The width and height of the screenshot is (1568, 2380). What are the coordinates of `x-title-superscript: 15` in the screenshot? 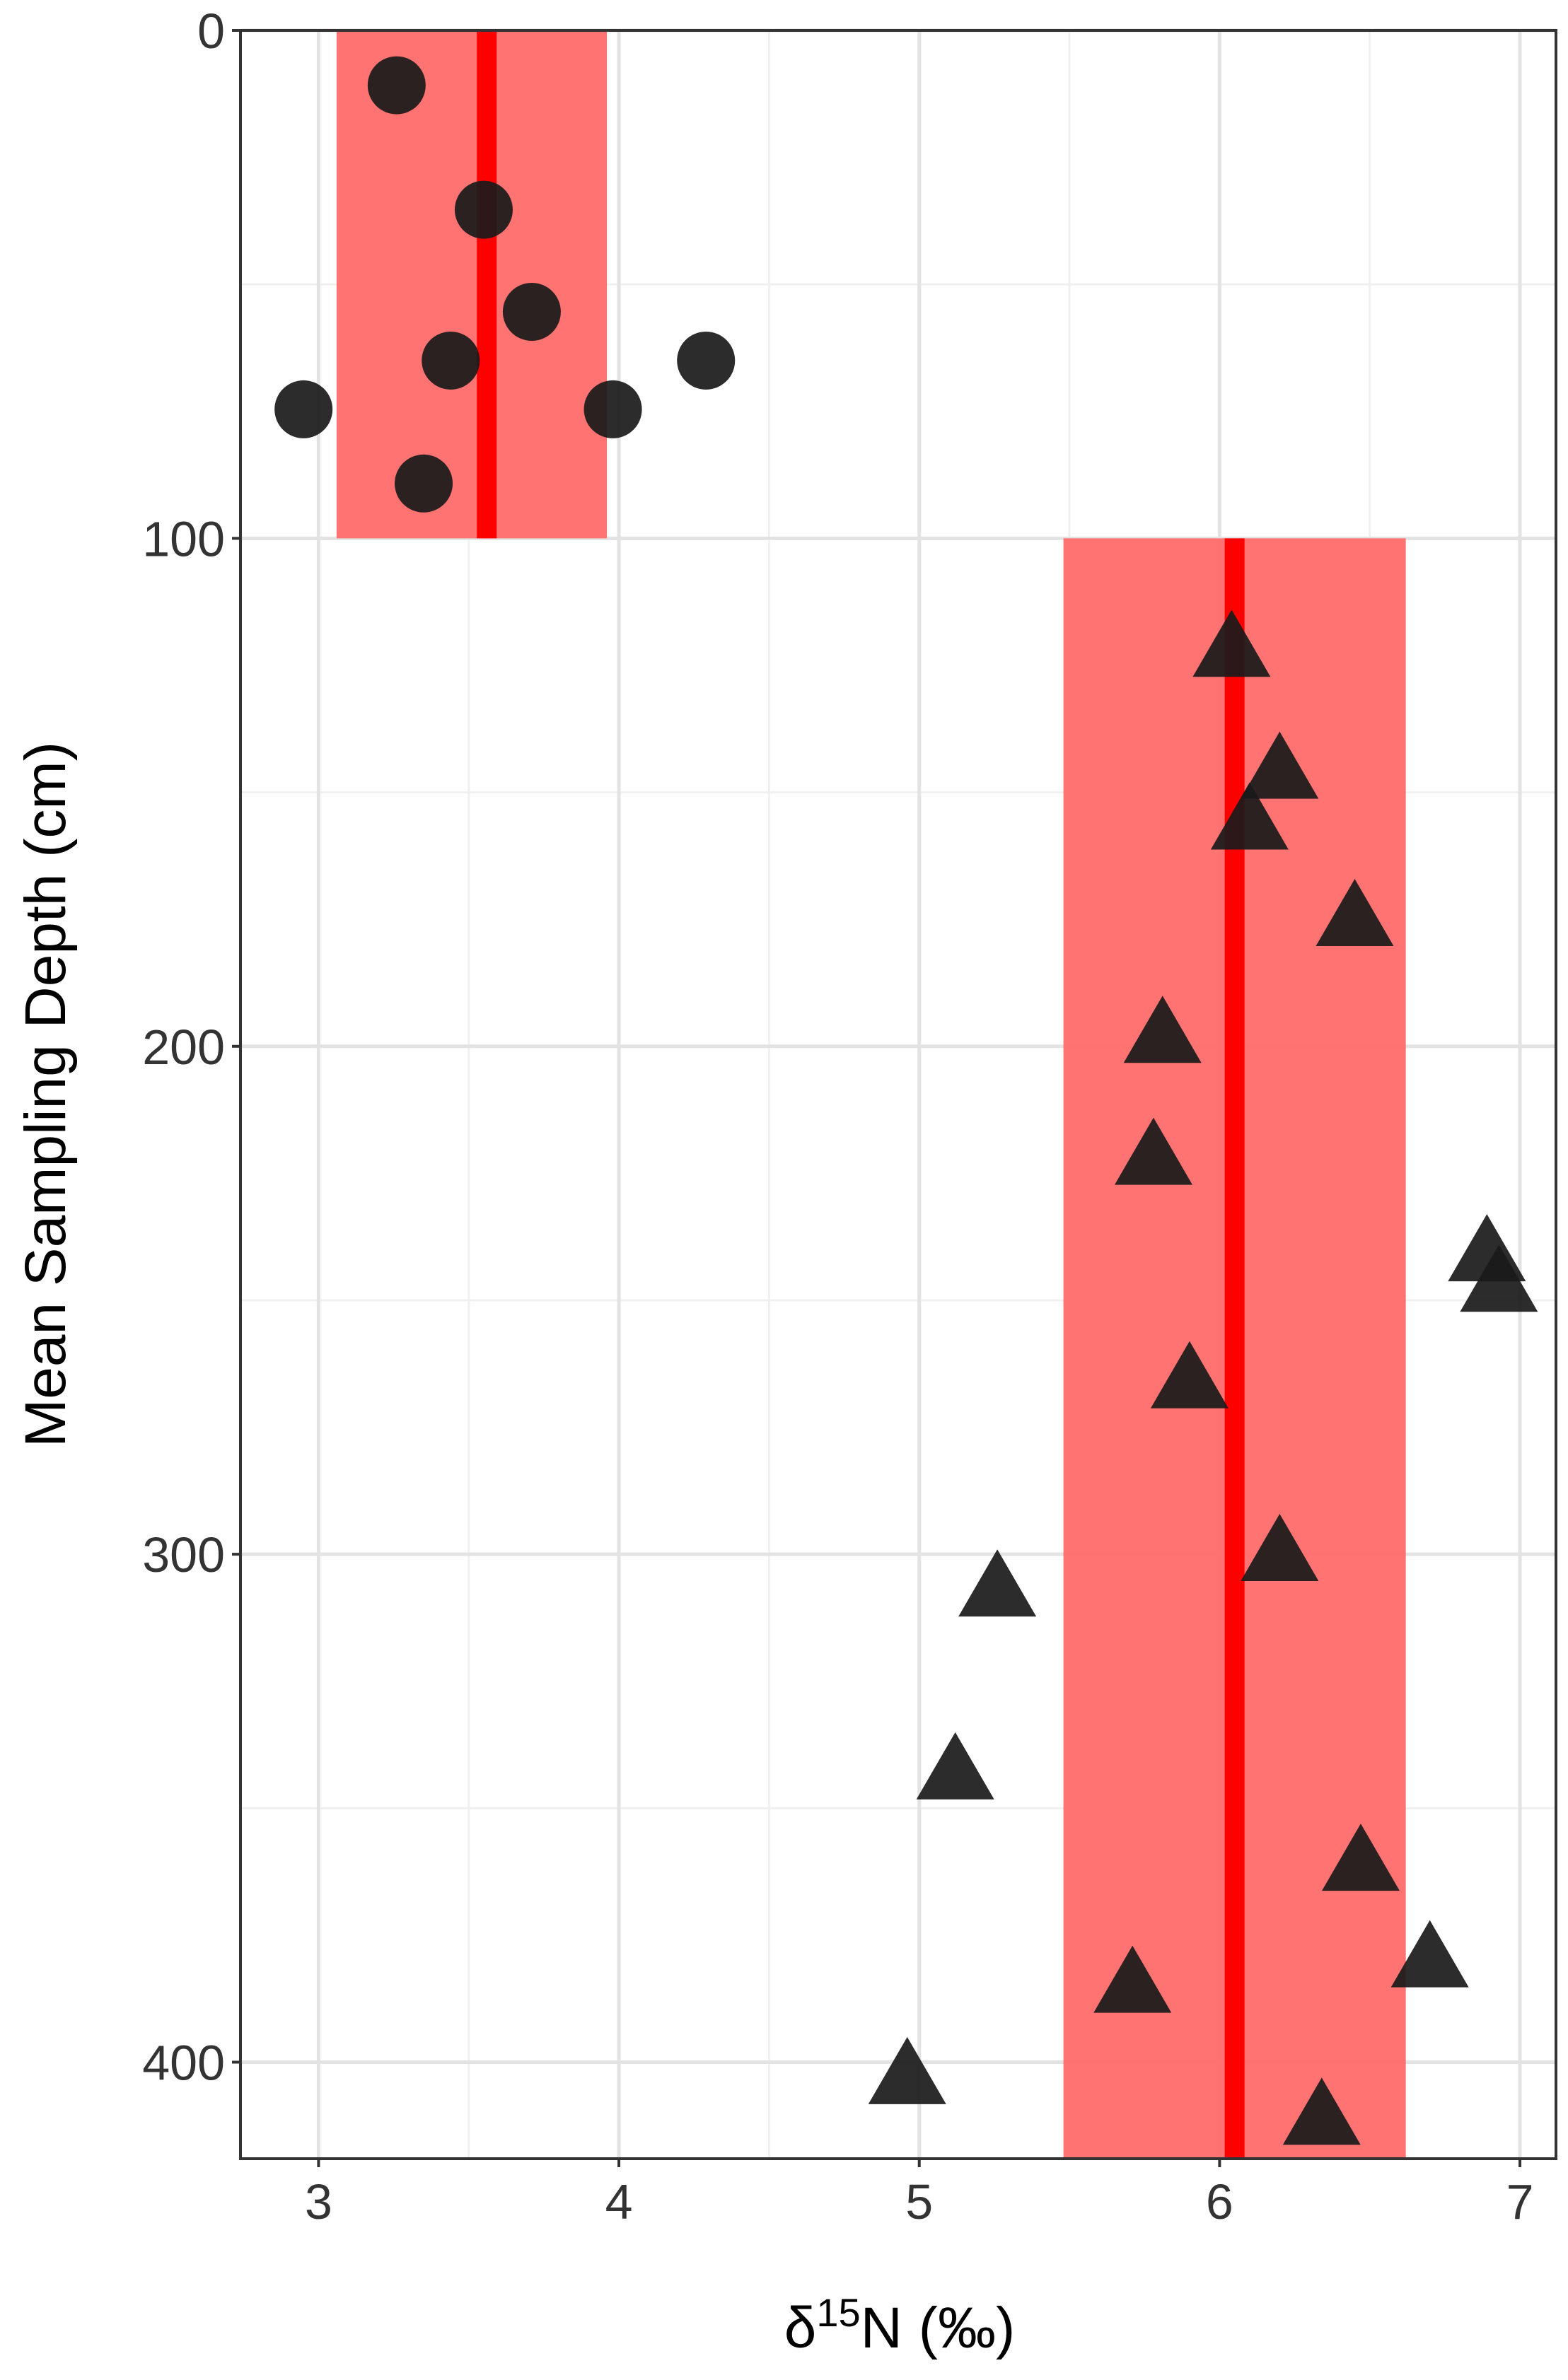 It's located at (838, 2313).